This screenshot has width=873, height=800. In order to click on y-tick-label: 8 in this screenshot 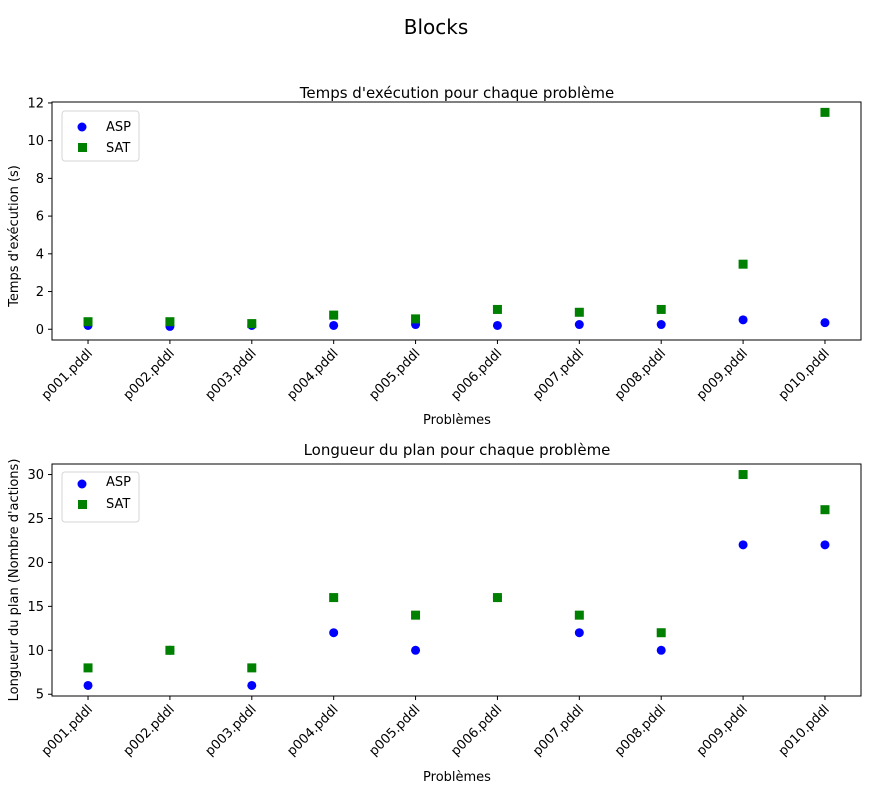, I will do `click(40, 179)`.